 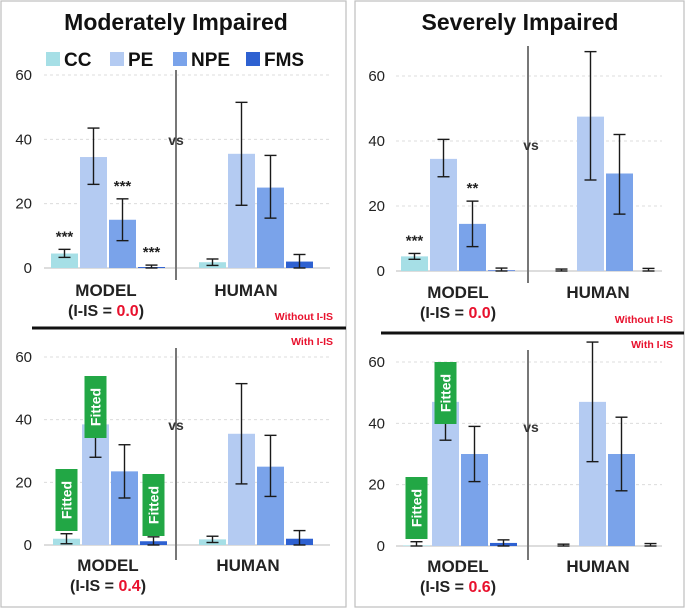 What do you see at coordinates (210, 60) in the screenshot?
I see `legend-label-npe: NPE` at bounding box center [210, 60].